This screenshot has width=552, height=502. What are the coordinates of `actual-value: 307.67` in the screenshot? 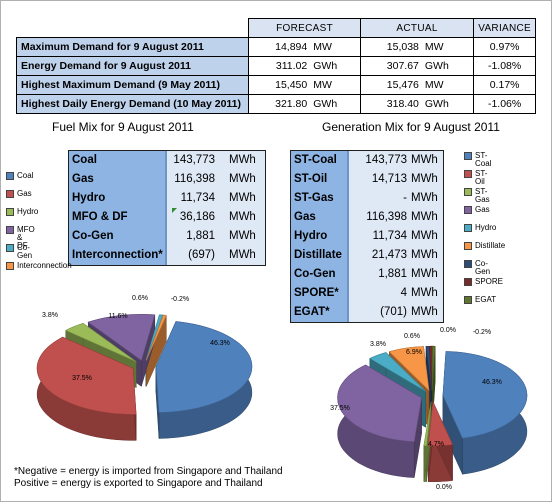 It's located at (402, 66).